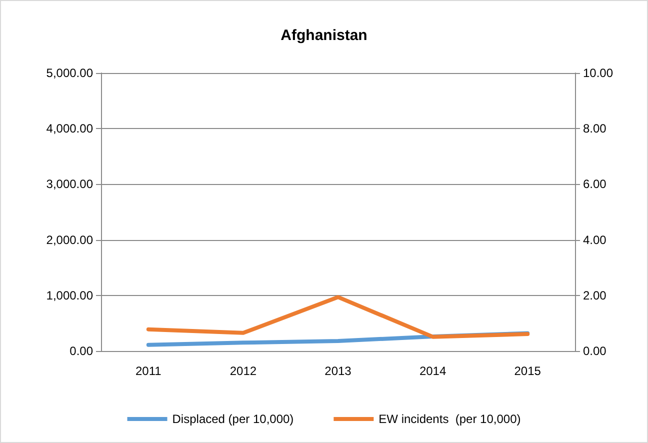  Describe the element at coordinates (595, 239) in the screenshot. I see `y2-tick-label: 4.00` at that location.